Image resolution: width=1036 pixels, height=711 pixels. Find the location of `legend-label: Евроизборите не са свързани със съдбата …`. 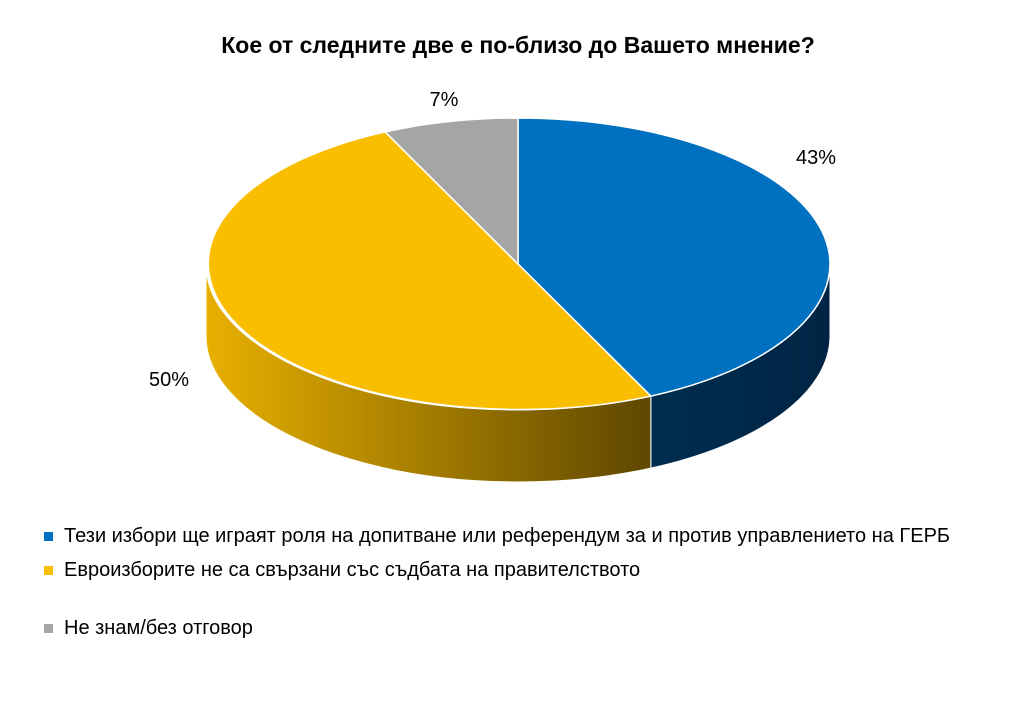

legend-label: Евроизборите не са свързани със съдбата … is located at coordinates (352, 570).